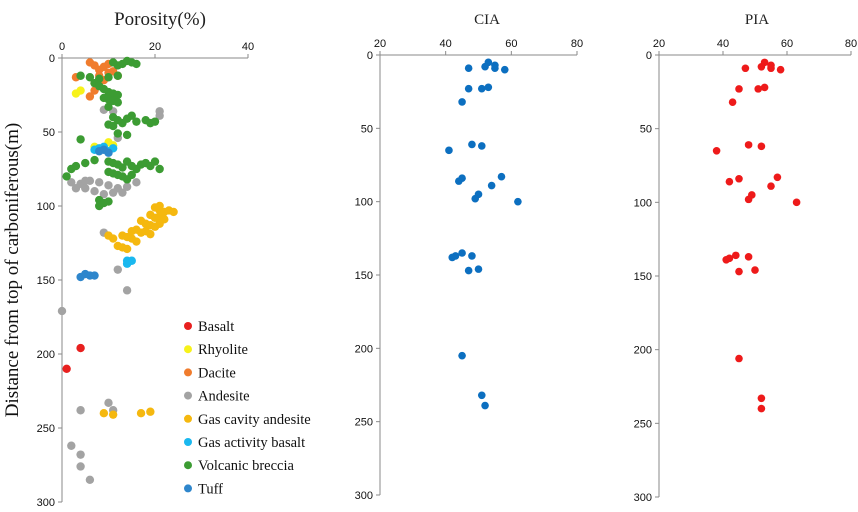  What do you see at coordinates (49, 133) in the screenshot?
I see `porosity-y-tick-label: 50` at bounding box center [49, 133].